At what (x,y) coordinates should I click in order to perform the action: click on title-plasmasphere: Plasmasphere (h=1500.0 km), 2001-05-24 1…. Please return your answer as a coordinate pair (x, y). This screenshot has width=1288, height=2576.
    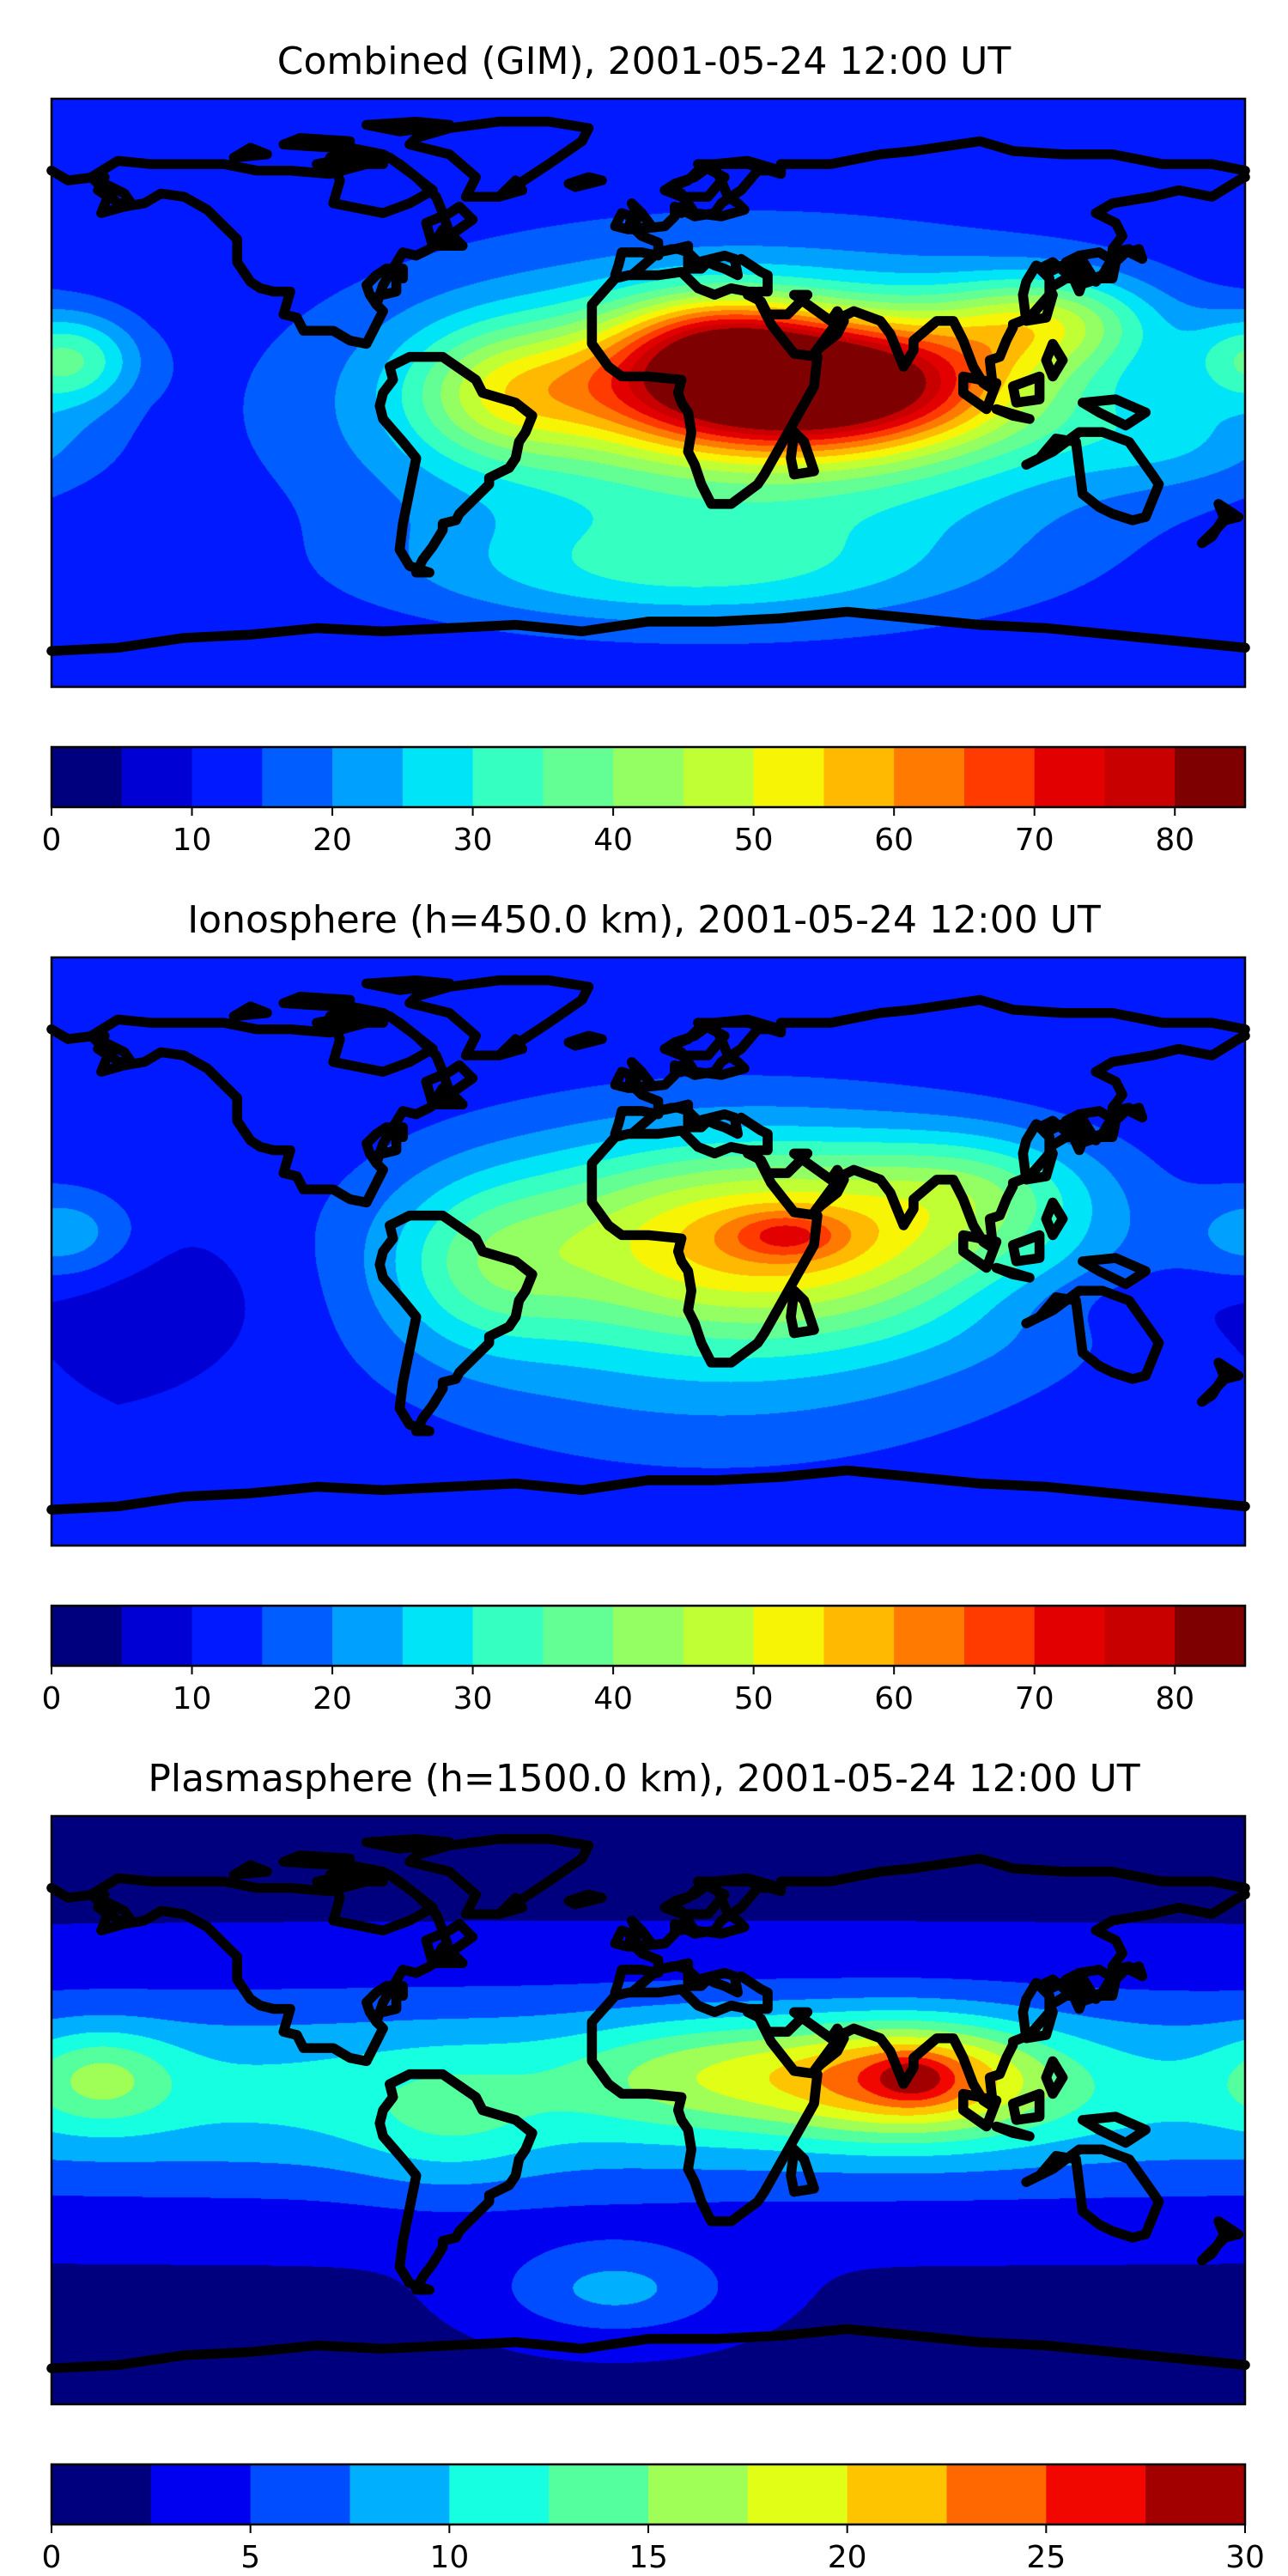
    Looking at the image, I should click on (643, 1779).